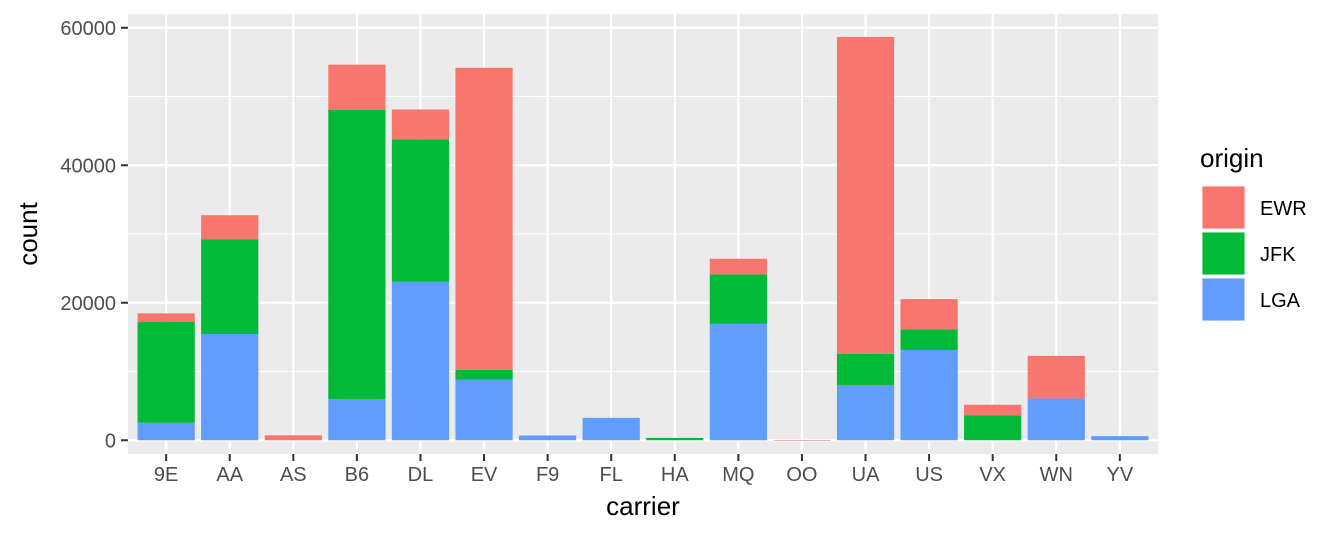 The height and width of the screenshot is (542, 1344). What do you see at coordinates (1253, 232) in the screenshot?
I see `legend: origin EWR JFK LGA` at bounding box center [1253, 232].